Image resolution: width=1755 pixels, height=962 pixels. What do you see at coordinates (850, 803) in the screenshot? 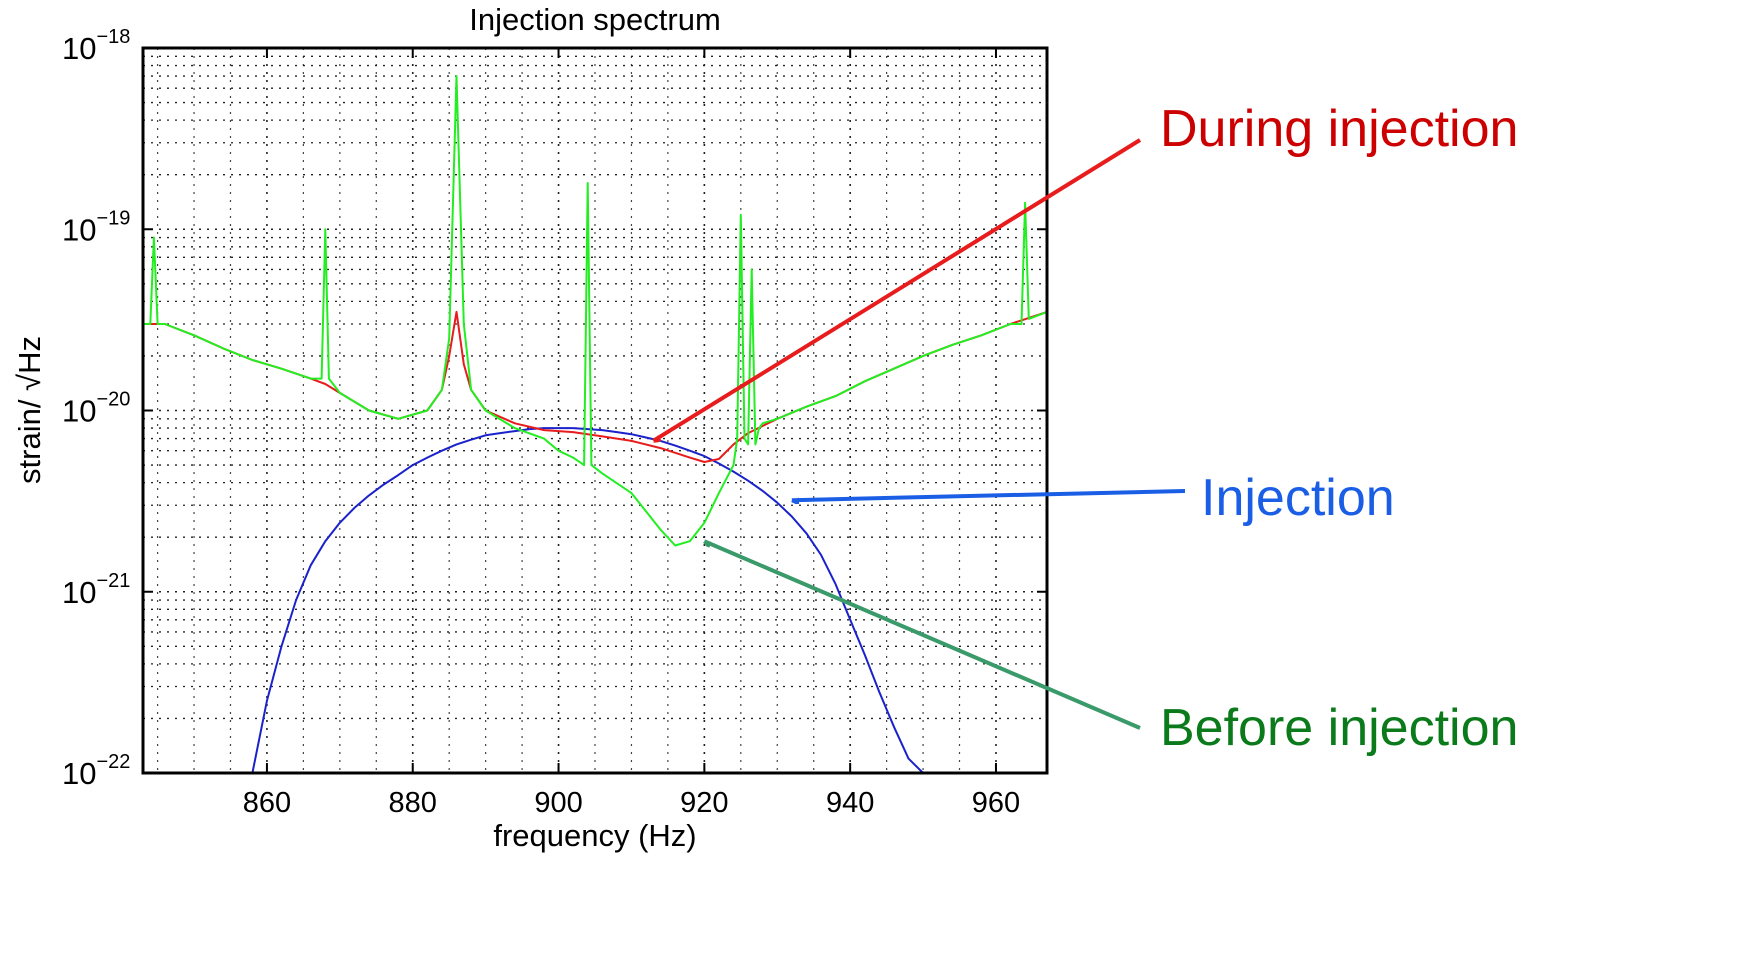
I see `x-tick-label: 940` at bounding box center [850, 803].